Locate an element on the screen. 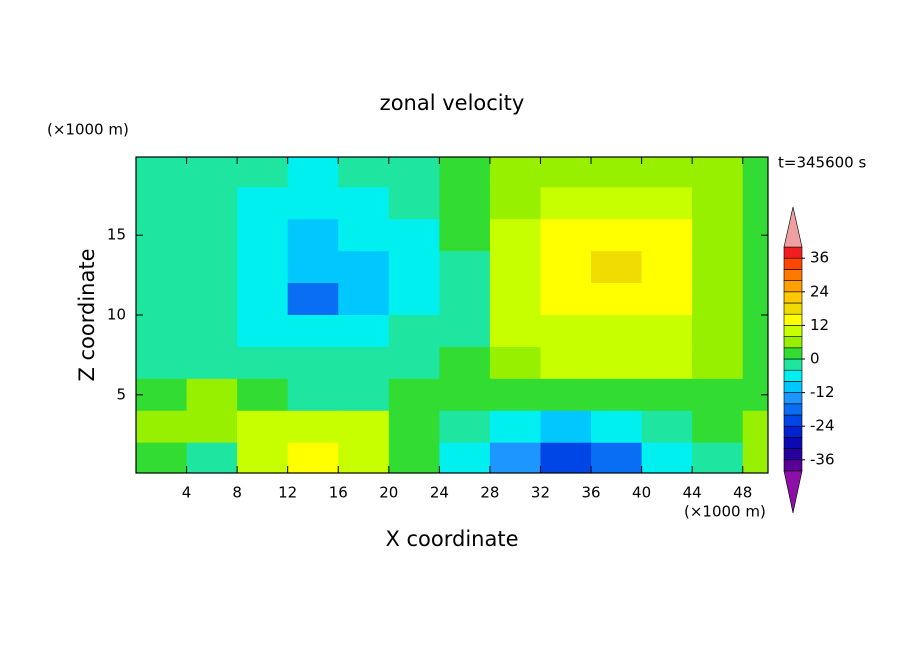  colorbar-label: -12 is located at coordinates (822, 392).